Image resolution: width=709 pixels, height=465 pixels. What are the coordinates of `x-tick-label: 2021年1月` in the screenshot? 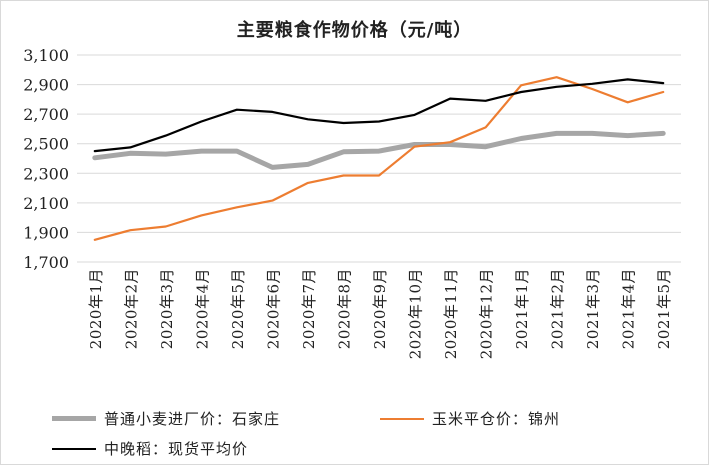 It's located at (522, 308).